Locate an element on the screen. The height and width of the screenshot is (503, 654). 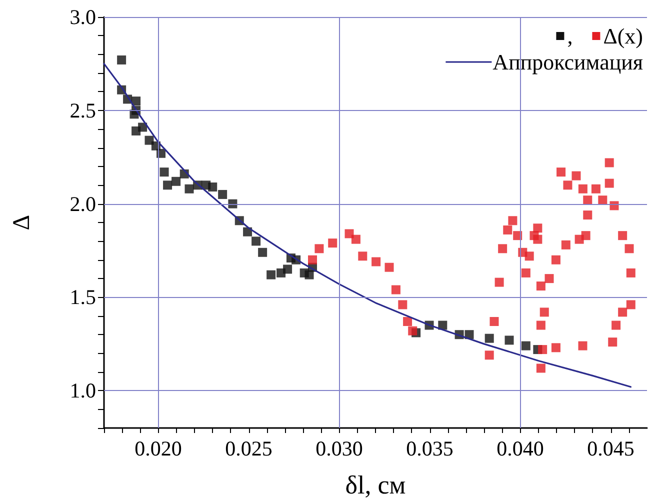
y-tick-label: 2.5 is located at coordinates (83, 110).